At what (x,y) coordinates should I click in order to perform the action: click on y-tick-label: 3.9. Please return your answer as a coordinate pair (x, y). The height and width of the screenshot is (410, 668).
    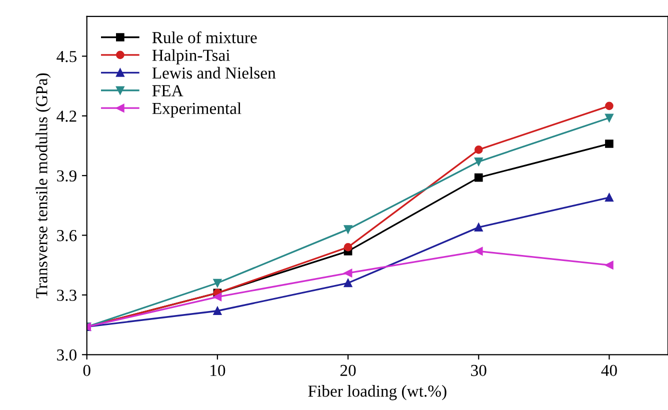
    Looking at the image, I should click on (66, 176).